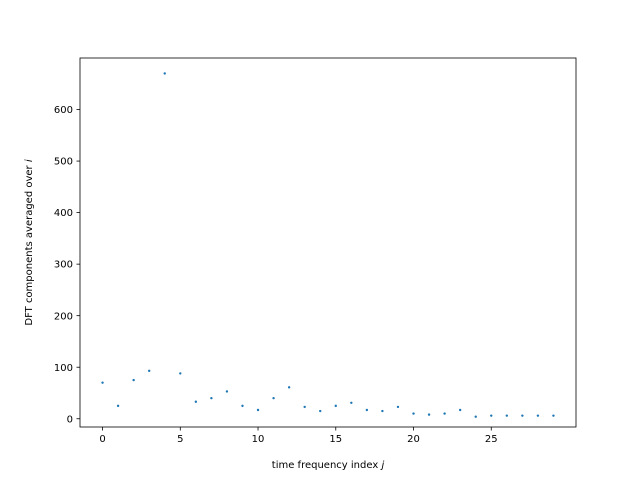 The image size is (640, 480). I want to click on x-tick-label: 10, so click(258, 439).